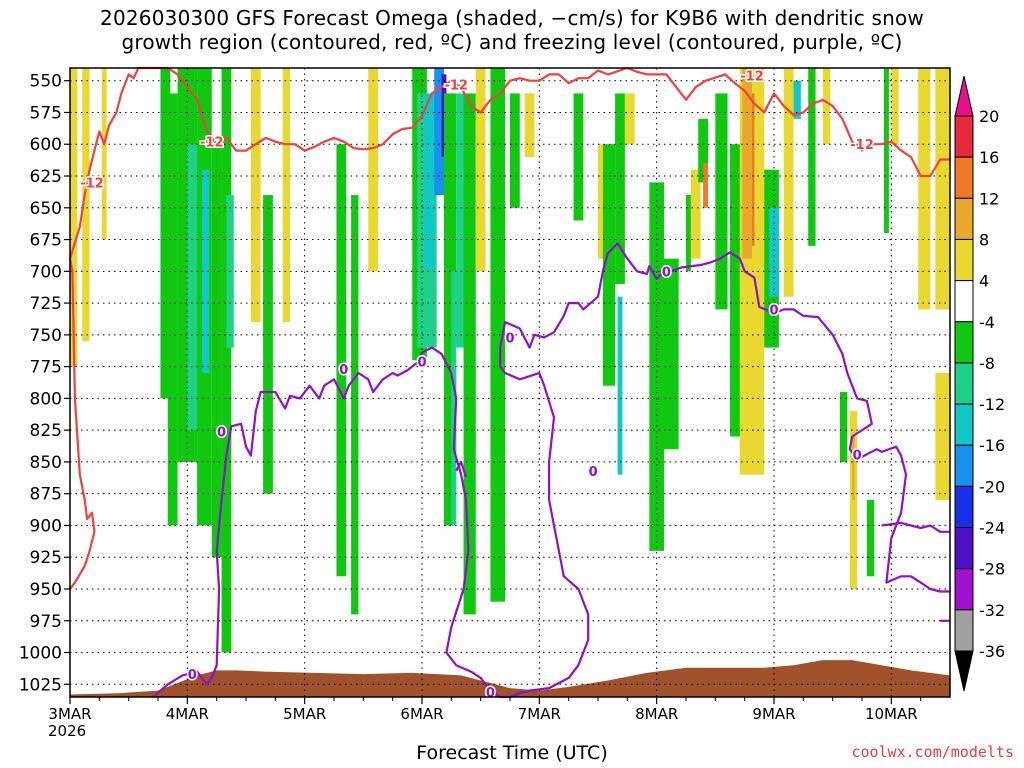 The width and height of the screenshot is (1024, 768). What do you see at coordinates (539, 714) in the screenshot?
I see `x-tick-label: 7MAR` at bounding box center [539, 714].